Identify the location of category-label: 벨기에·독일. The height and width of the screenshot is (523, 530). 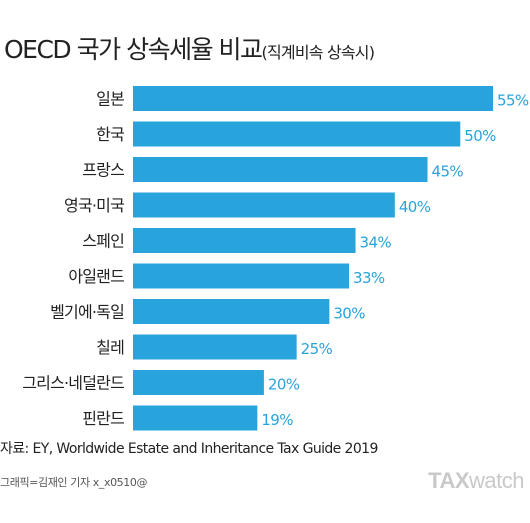
(87, 312).